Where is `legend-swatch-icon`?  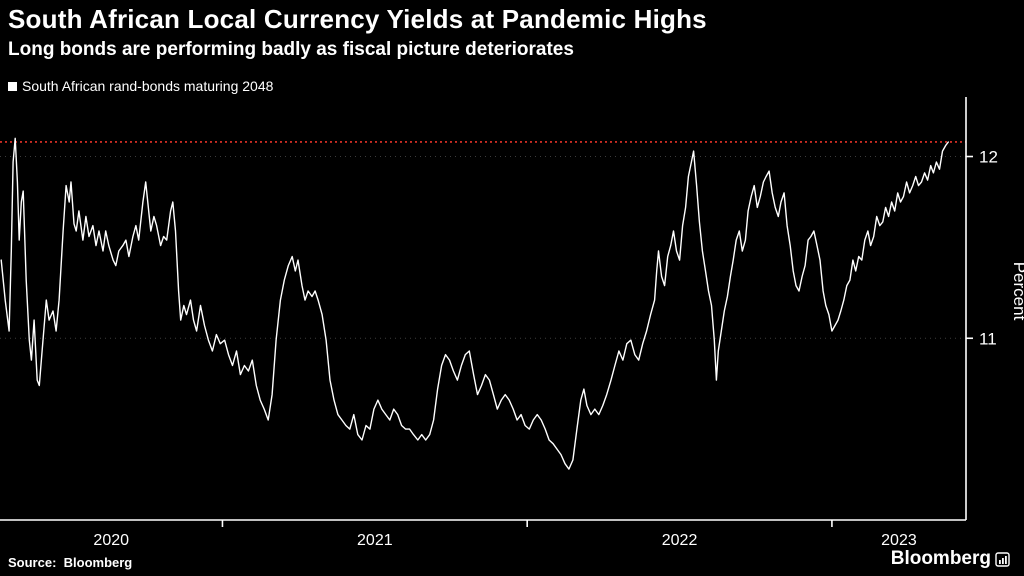
legend-swatch-icon is located at coordinates (12, 86).